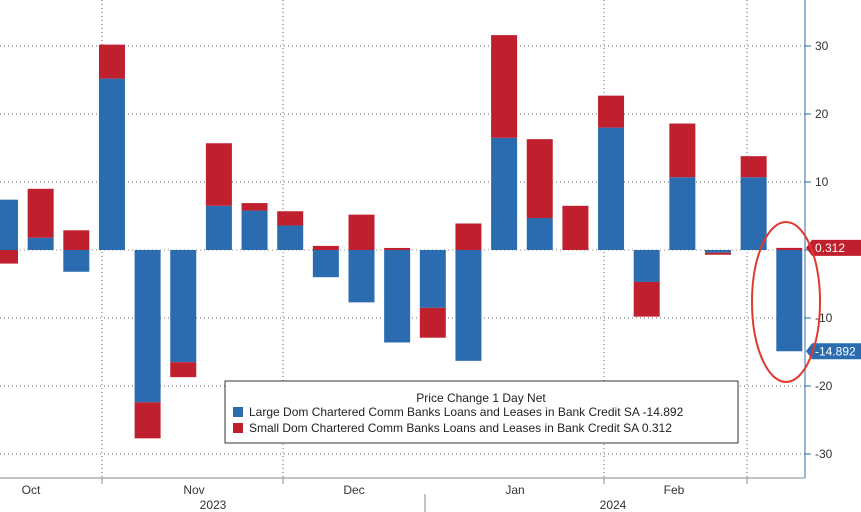 Image resolution: width=861 pixels, height=512 pixels. I want to click on x-year-label: 2024, so click(613, 505).